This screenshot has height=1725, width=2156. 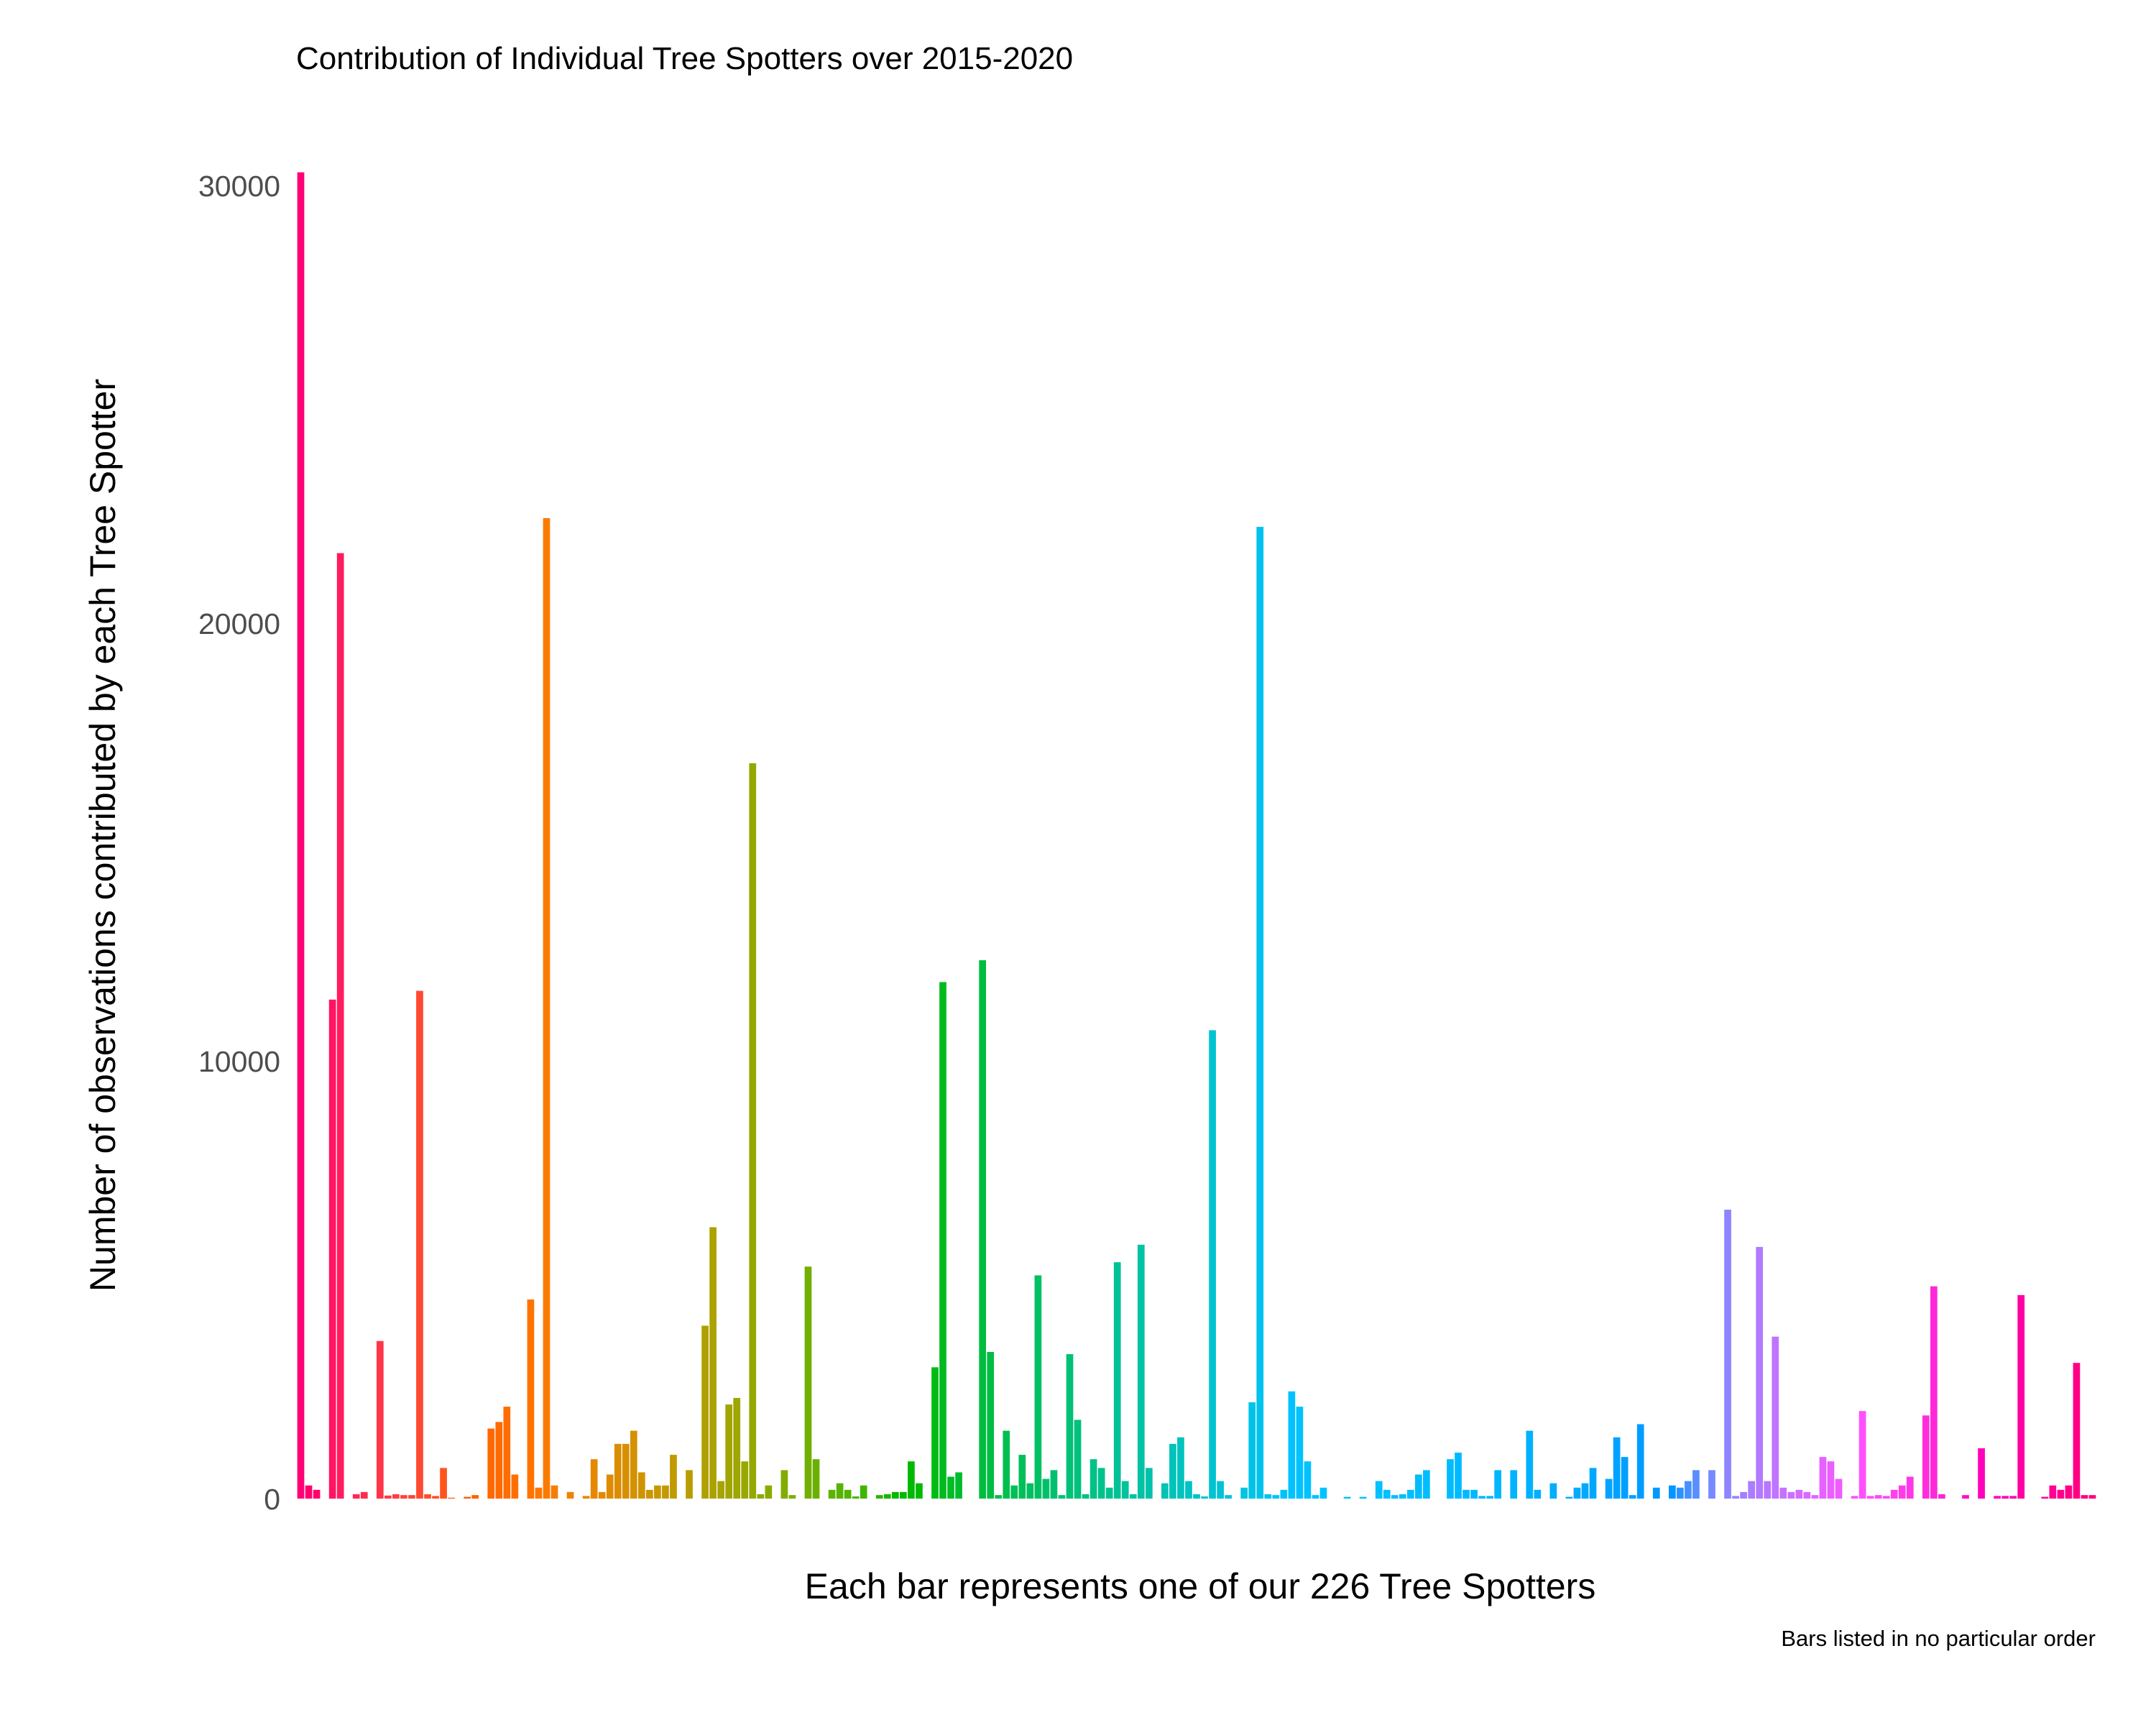 What do you see at coordinates (239, 623) in the screenshot?
I see `y-tick-label: 20000` at bounding box center [239, 623].